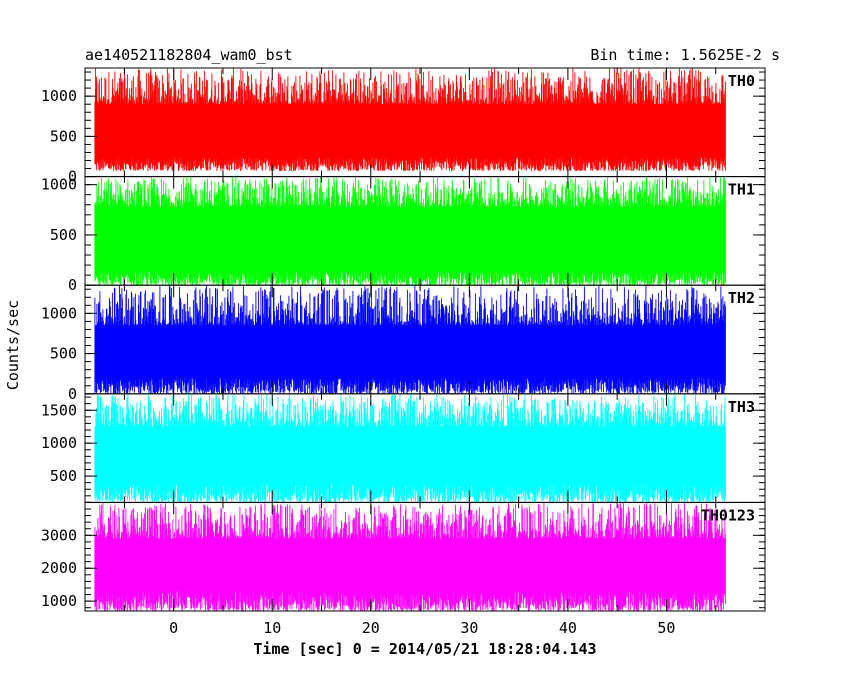 The height and width of the screenshot is (680, 850). I want to click on series-th2, so click(410, 339).